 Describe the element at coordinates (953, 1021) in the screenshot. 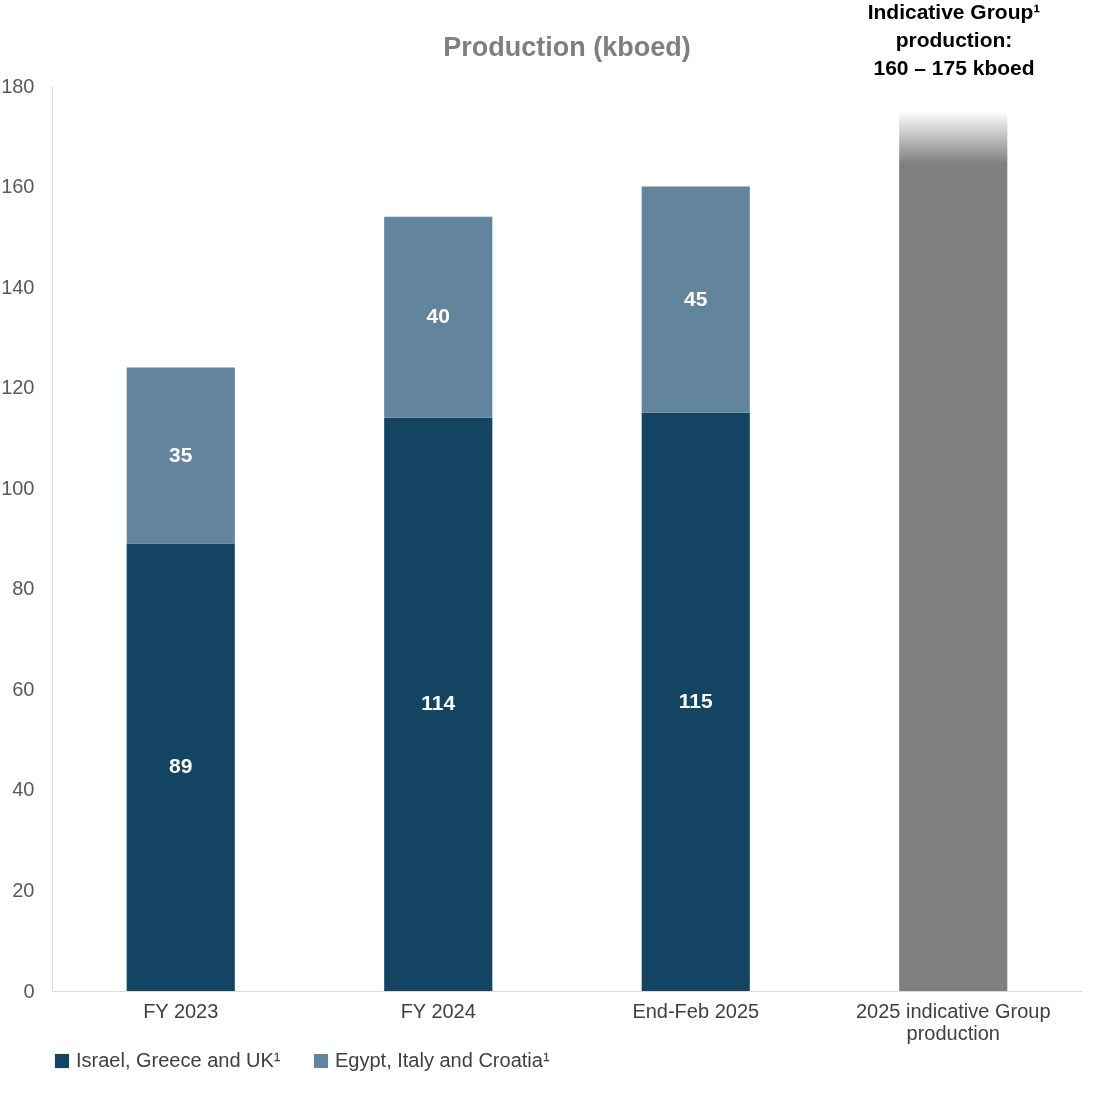

I see `x-tick-label: 2025 indicative Group production` at that location.